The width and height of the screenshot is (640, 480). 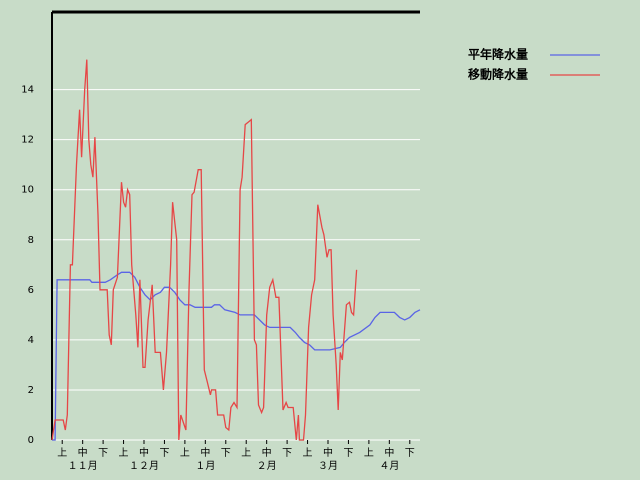 What do you see at coordinates (31, 440) in the screenshot?
I see `y-tick-label: 0` at bounding box center [31, 440].